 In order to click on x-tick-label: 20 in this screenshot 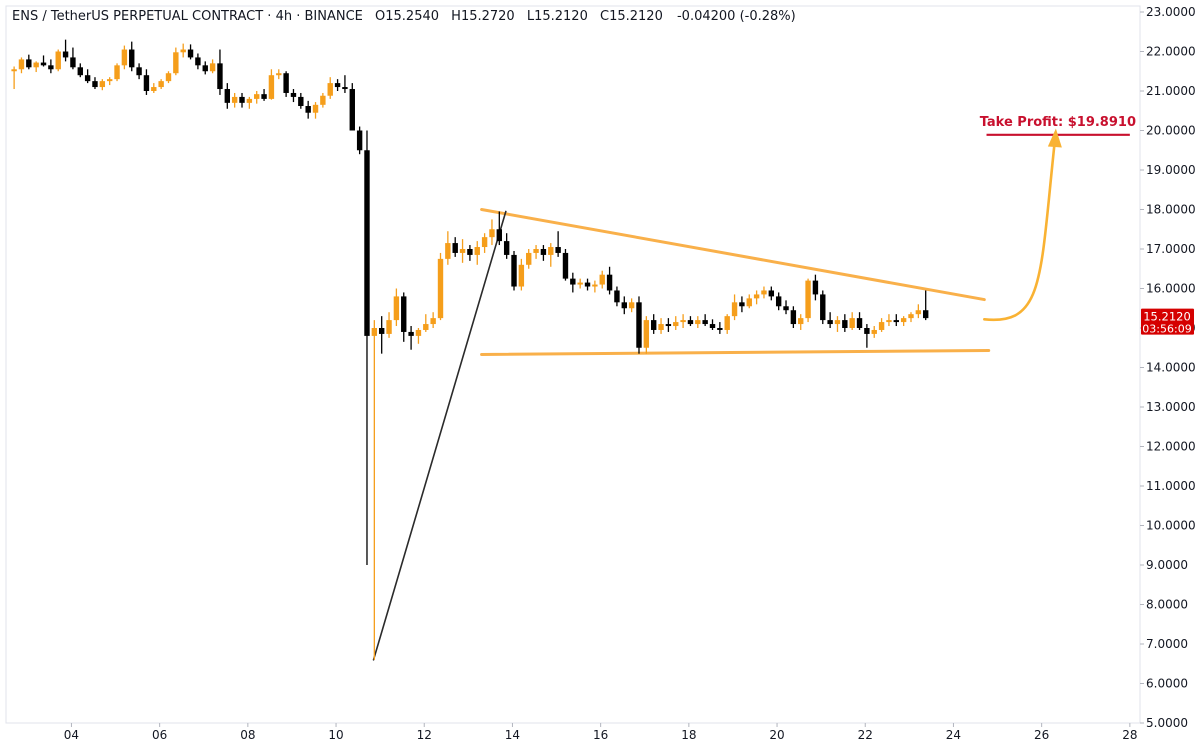, I will do `click(776, 735)`.